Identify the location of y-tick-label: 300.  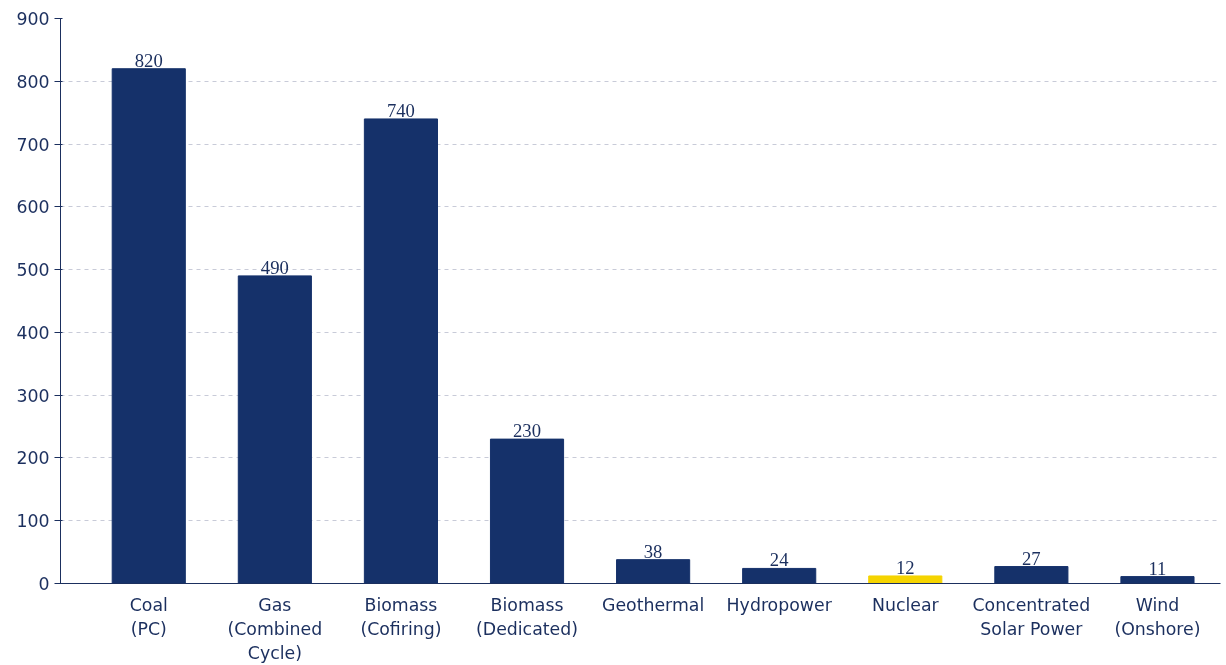
(33, 395).